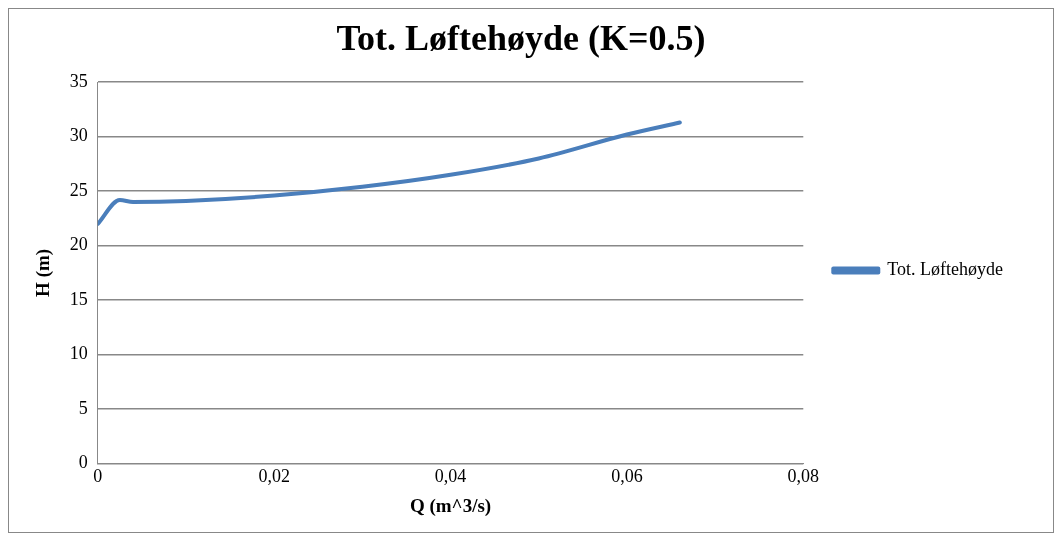 This screenshot has width=1064, height=543. What do you see at coordinates (78, 353) in the screenshot?
I see `y-tick-label: 10` at bounding box center [78, 353].